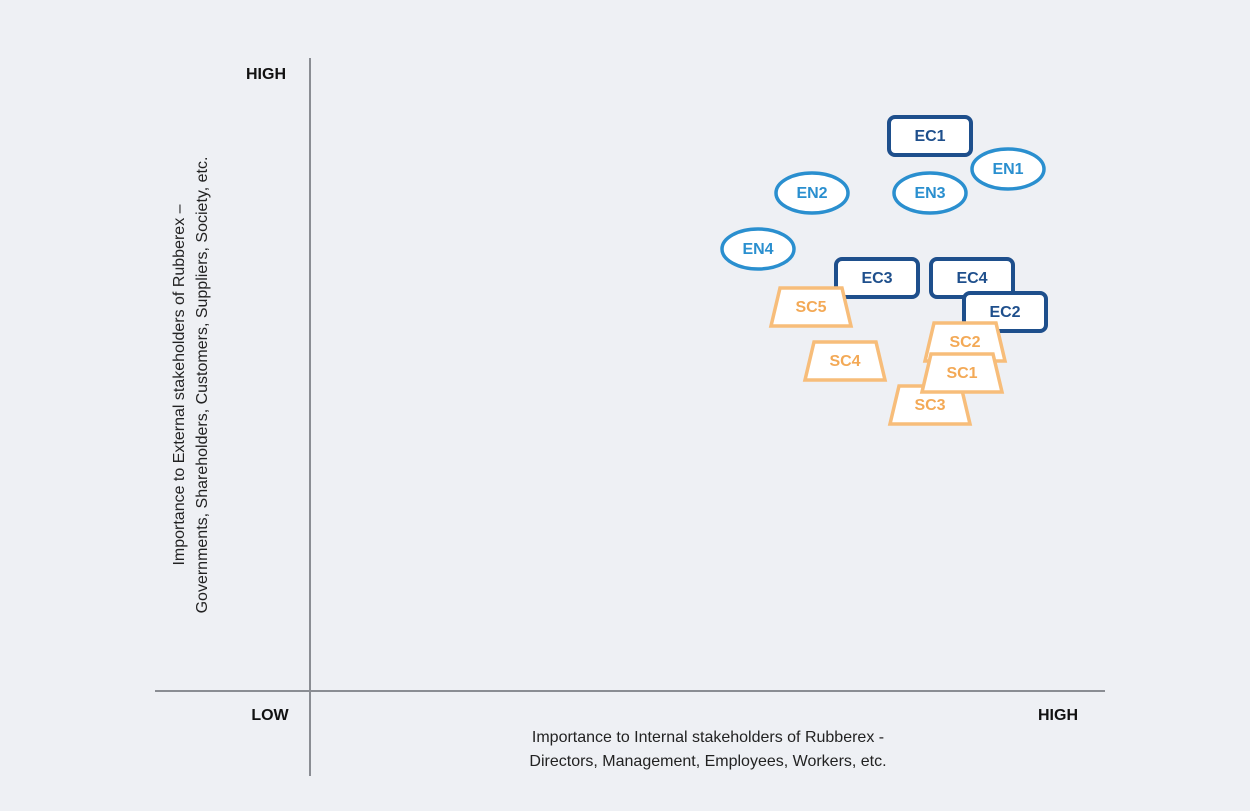 The height and width of the screenshot is (811, 1250). Describe the element at coordinates (266, 74) in the screenshot. I see `y-high-label: HIGH` at that location.